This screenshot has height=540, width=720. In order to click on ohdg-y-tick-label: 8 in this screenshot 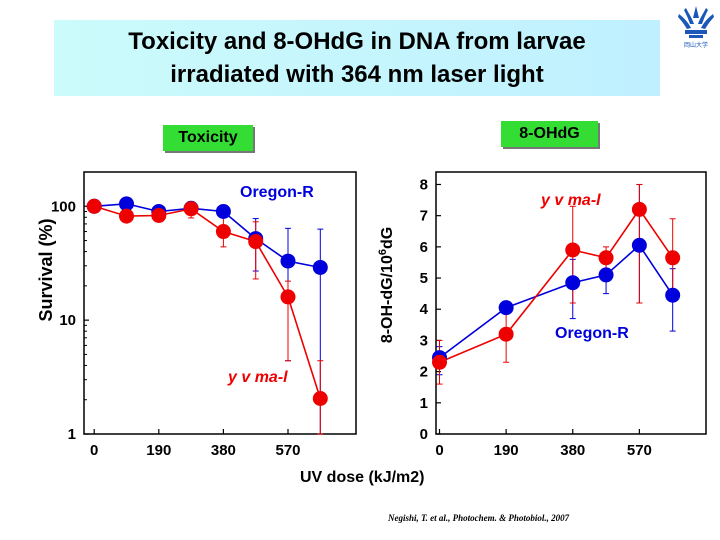, I will do `click(424, 184)`.